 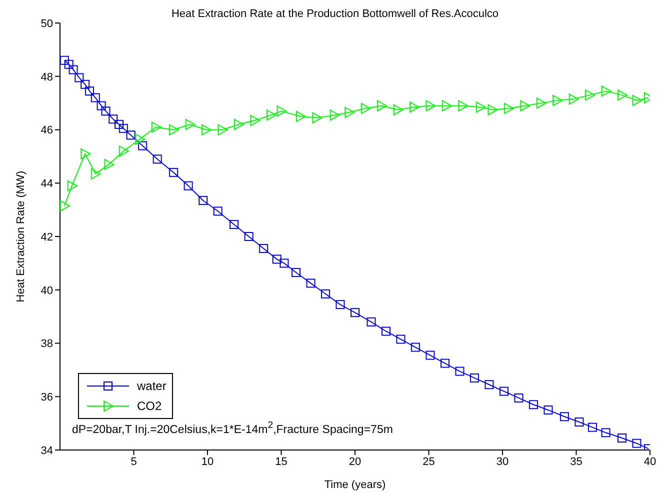 I want to click on y-tick-label: 34, so click(x=46, y=450).